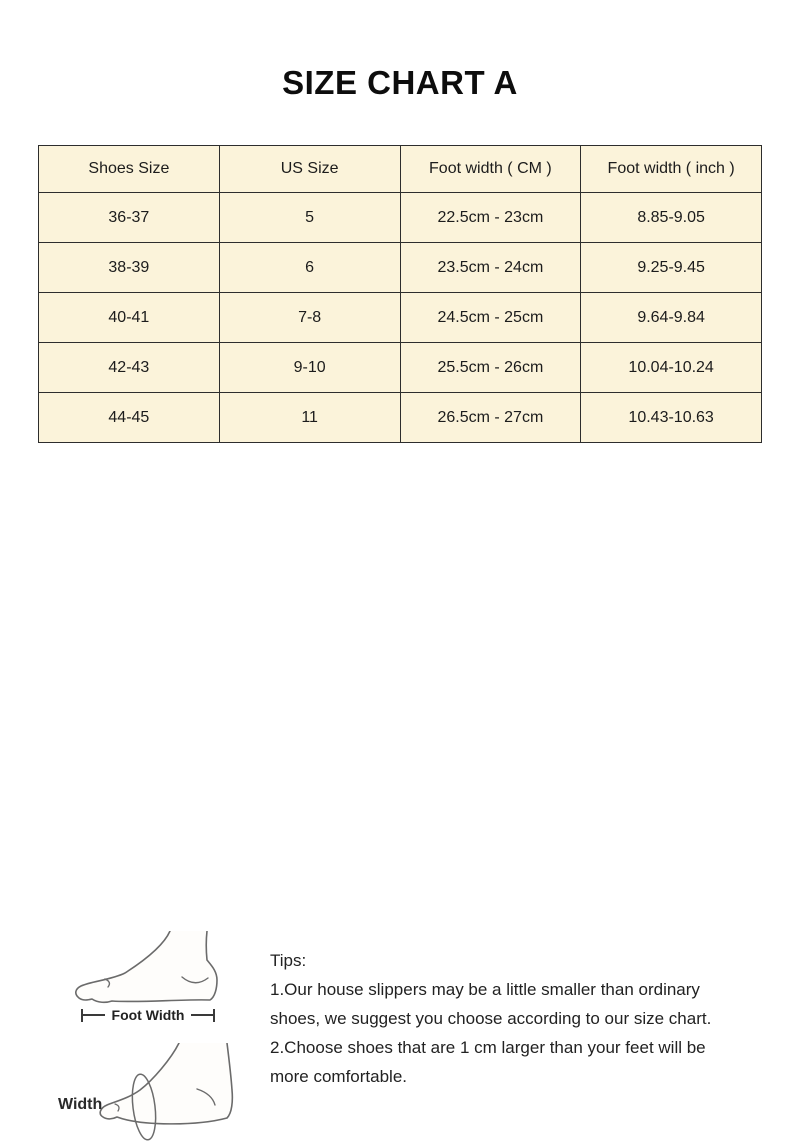  I want to click on col-header-us-size: US Size, so click(309, 169).